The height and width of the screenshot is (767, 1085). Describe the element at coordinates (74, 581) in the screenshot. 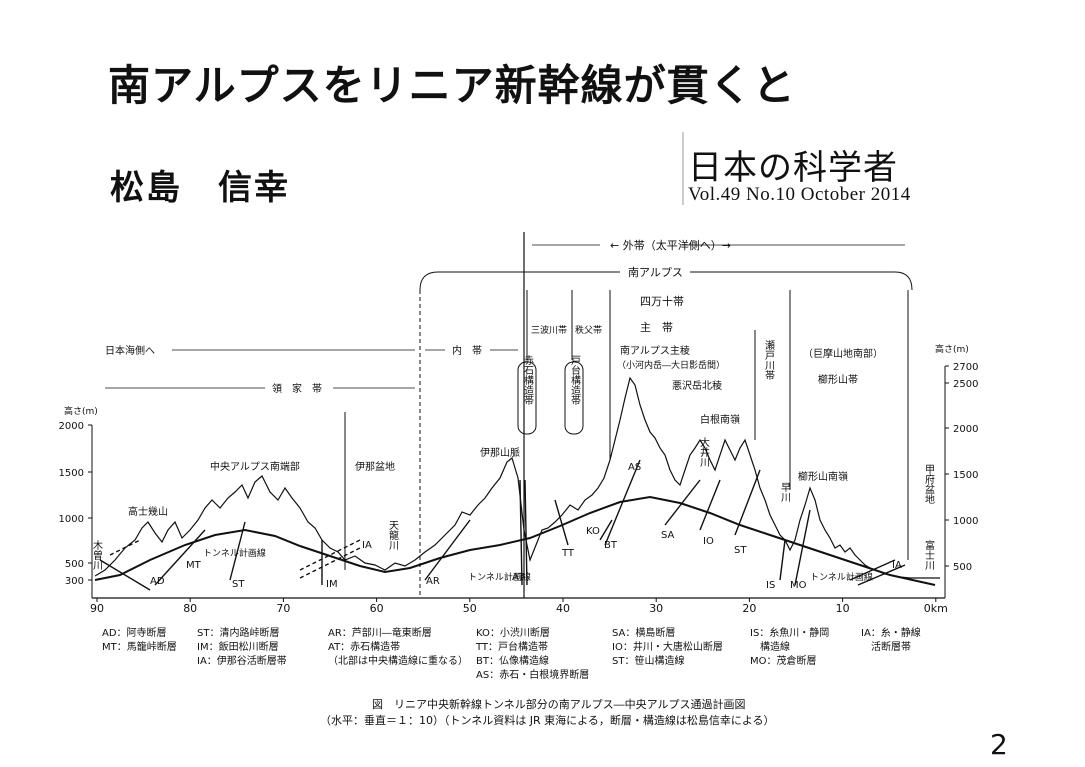

I see `left-tick-label: 300` at that location.